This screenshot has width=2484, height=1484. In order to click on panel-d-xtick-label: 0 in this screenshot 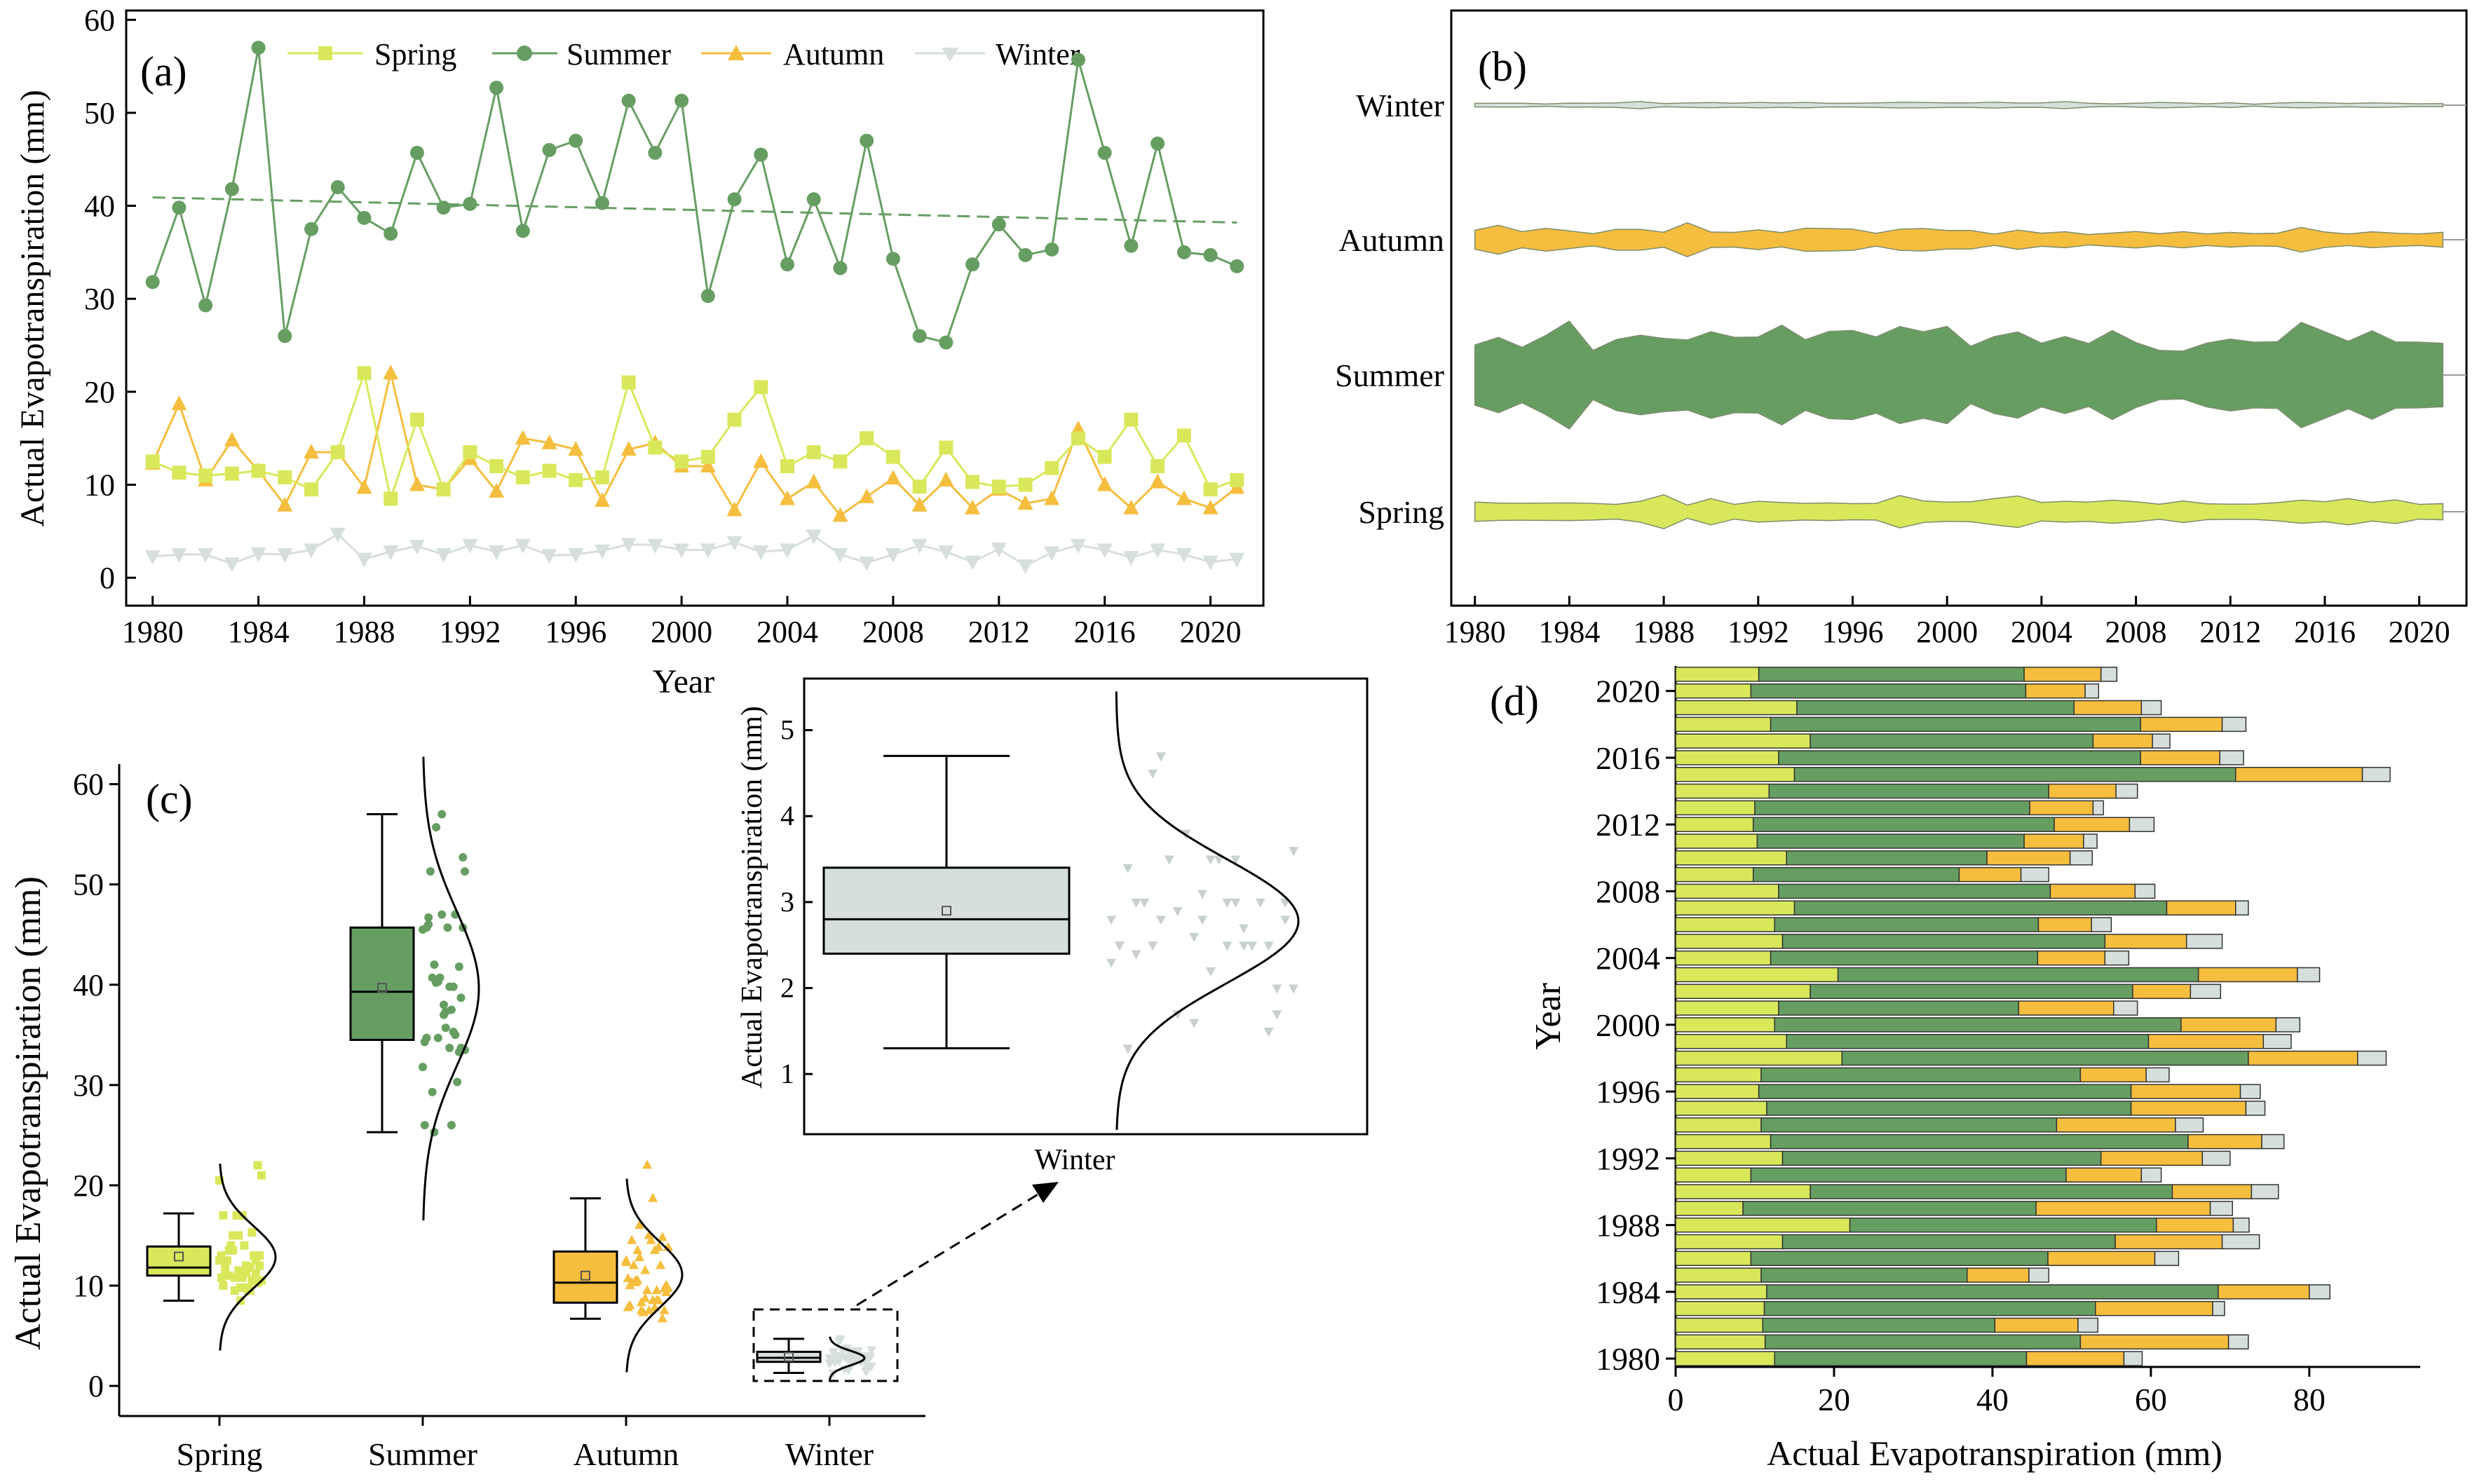, I will do `click(1676, 1399)`.